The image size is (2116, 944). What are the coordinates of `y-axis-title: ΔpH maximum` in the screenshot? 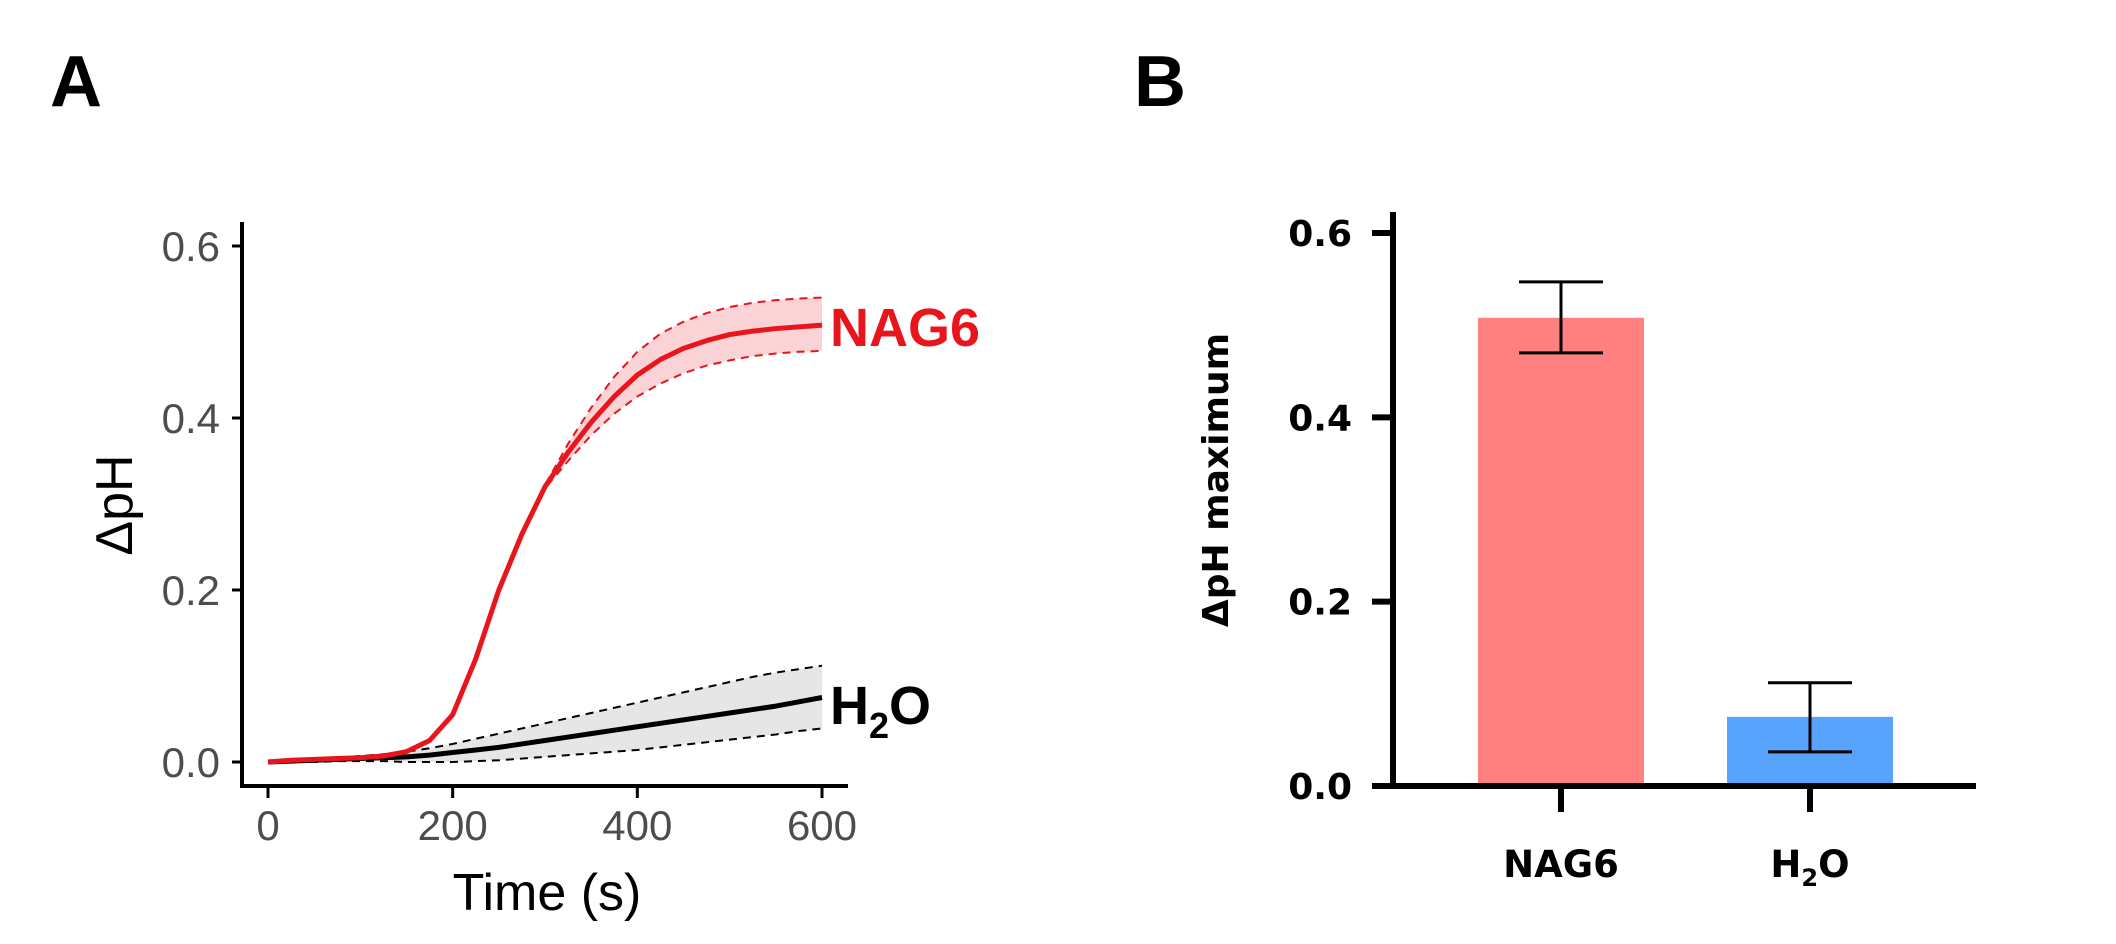 It's located at (1216, 480).